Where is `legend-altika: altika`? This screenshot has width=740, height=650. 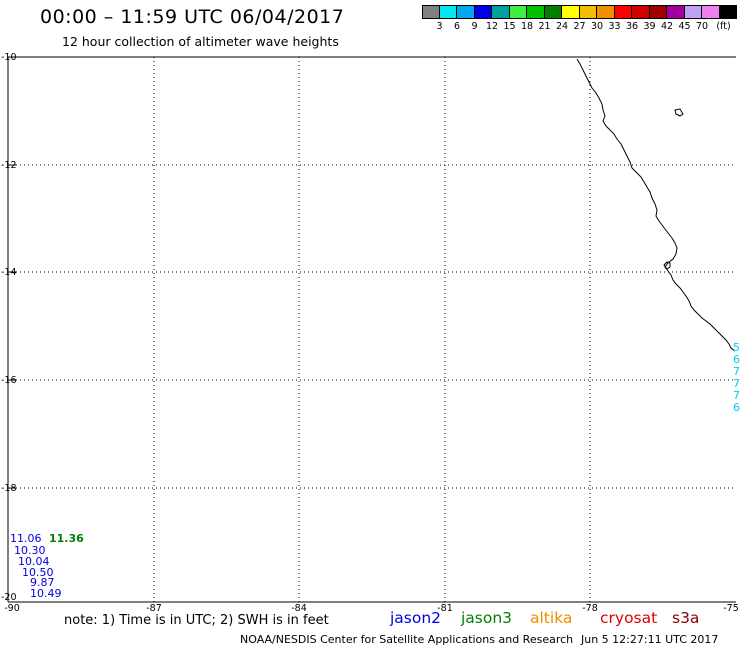 legend-altika: altika is located at coordinates (551, 618).